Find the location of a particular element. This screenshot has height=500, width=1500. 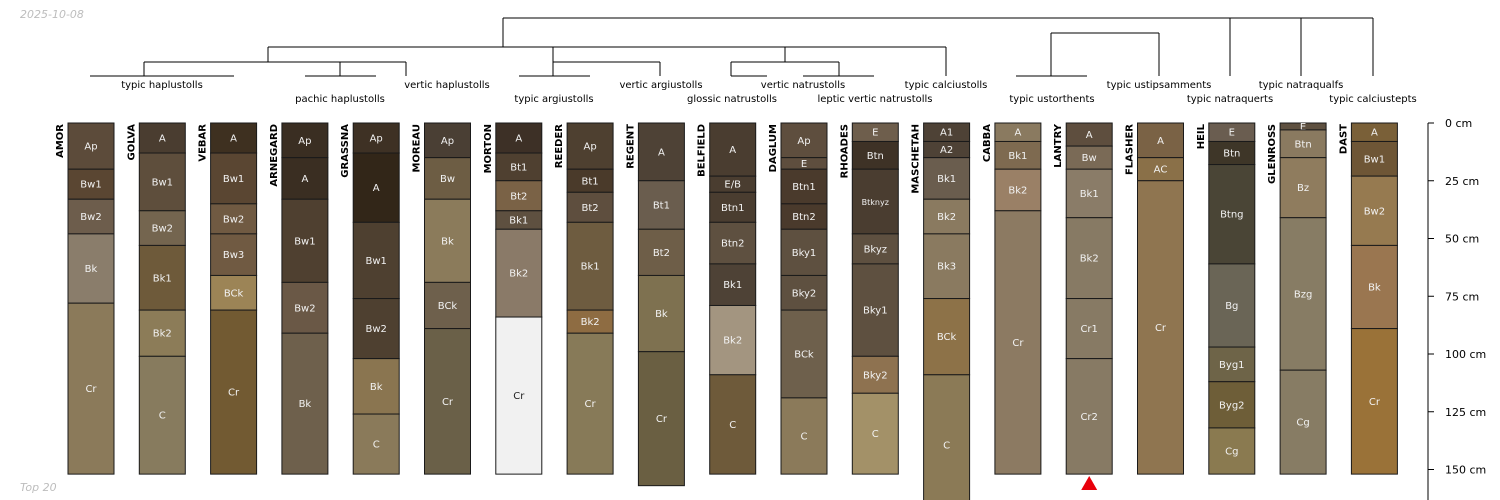

horizon-label: Byg2 is located at coordinates (1232, 405).